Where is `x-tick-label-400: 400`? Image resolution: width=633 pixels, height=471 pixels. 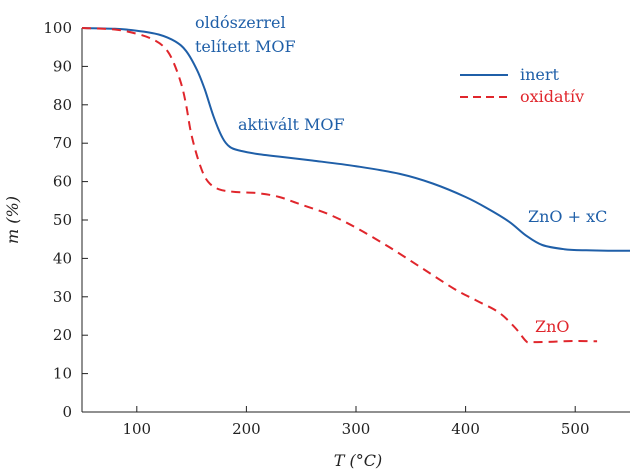
x-tick-label-400: 400 is located at coordinates (465, 429).